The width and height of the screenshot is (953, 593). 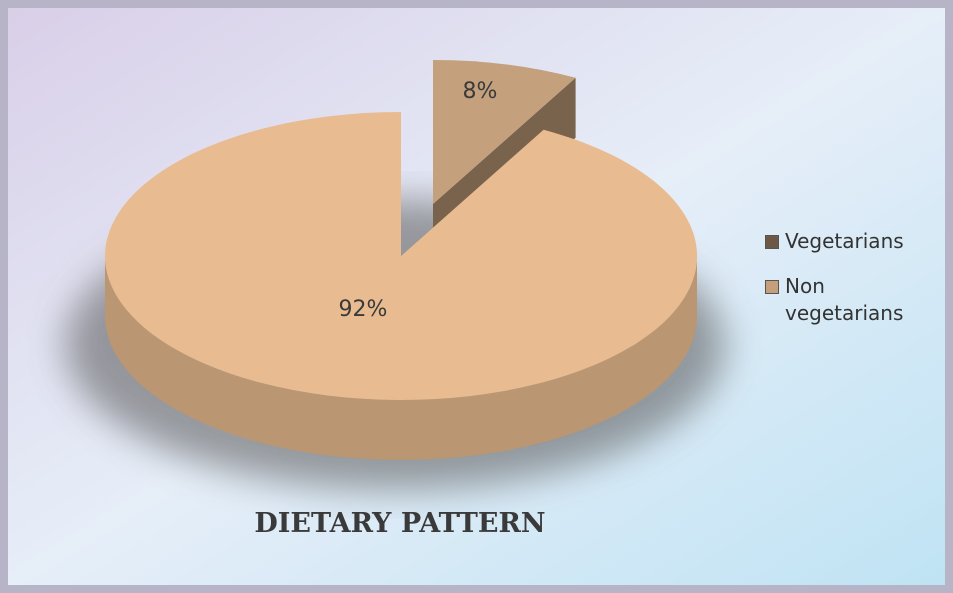 I want to click on legend-label: Vegetarians, so click(x=844, y=241).